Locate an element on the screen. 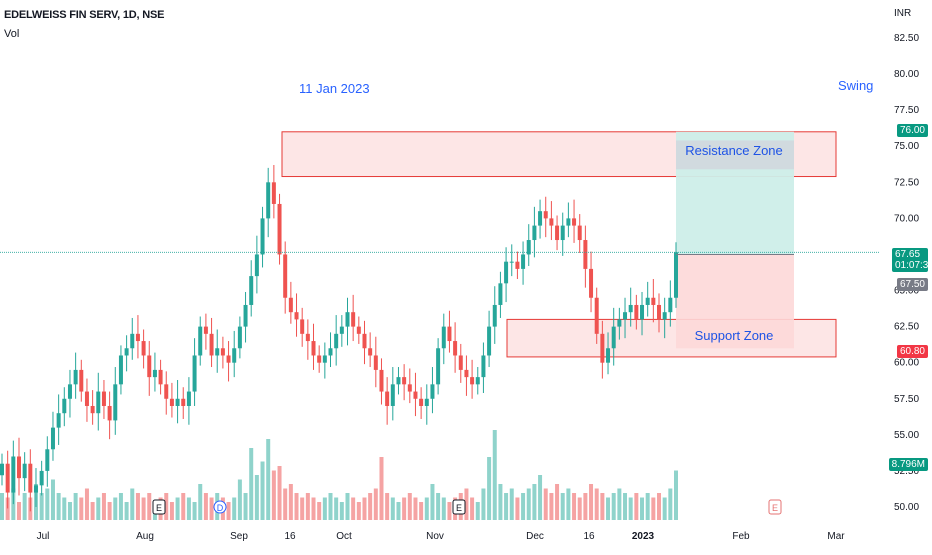 This screenshot has width=932, height=555. time-tick-10: Mar is located at coordinates (836, 536).